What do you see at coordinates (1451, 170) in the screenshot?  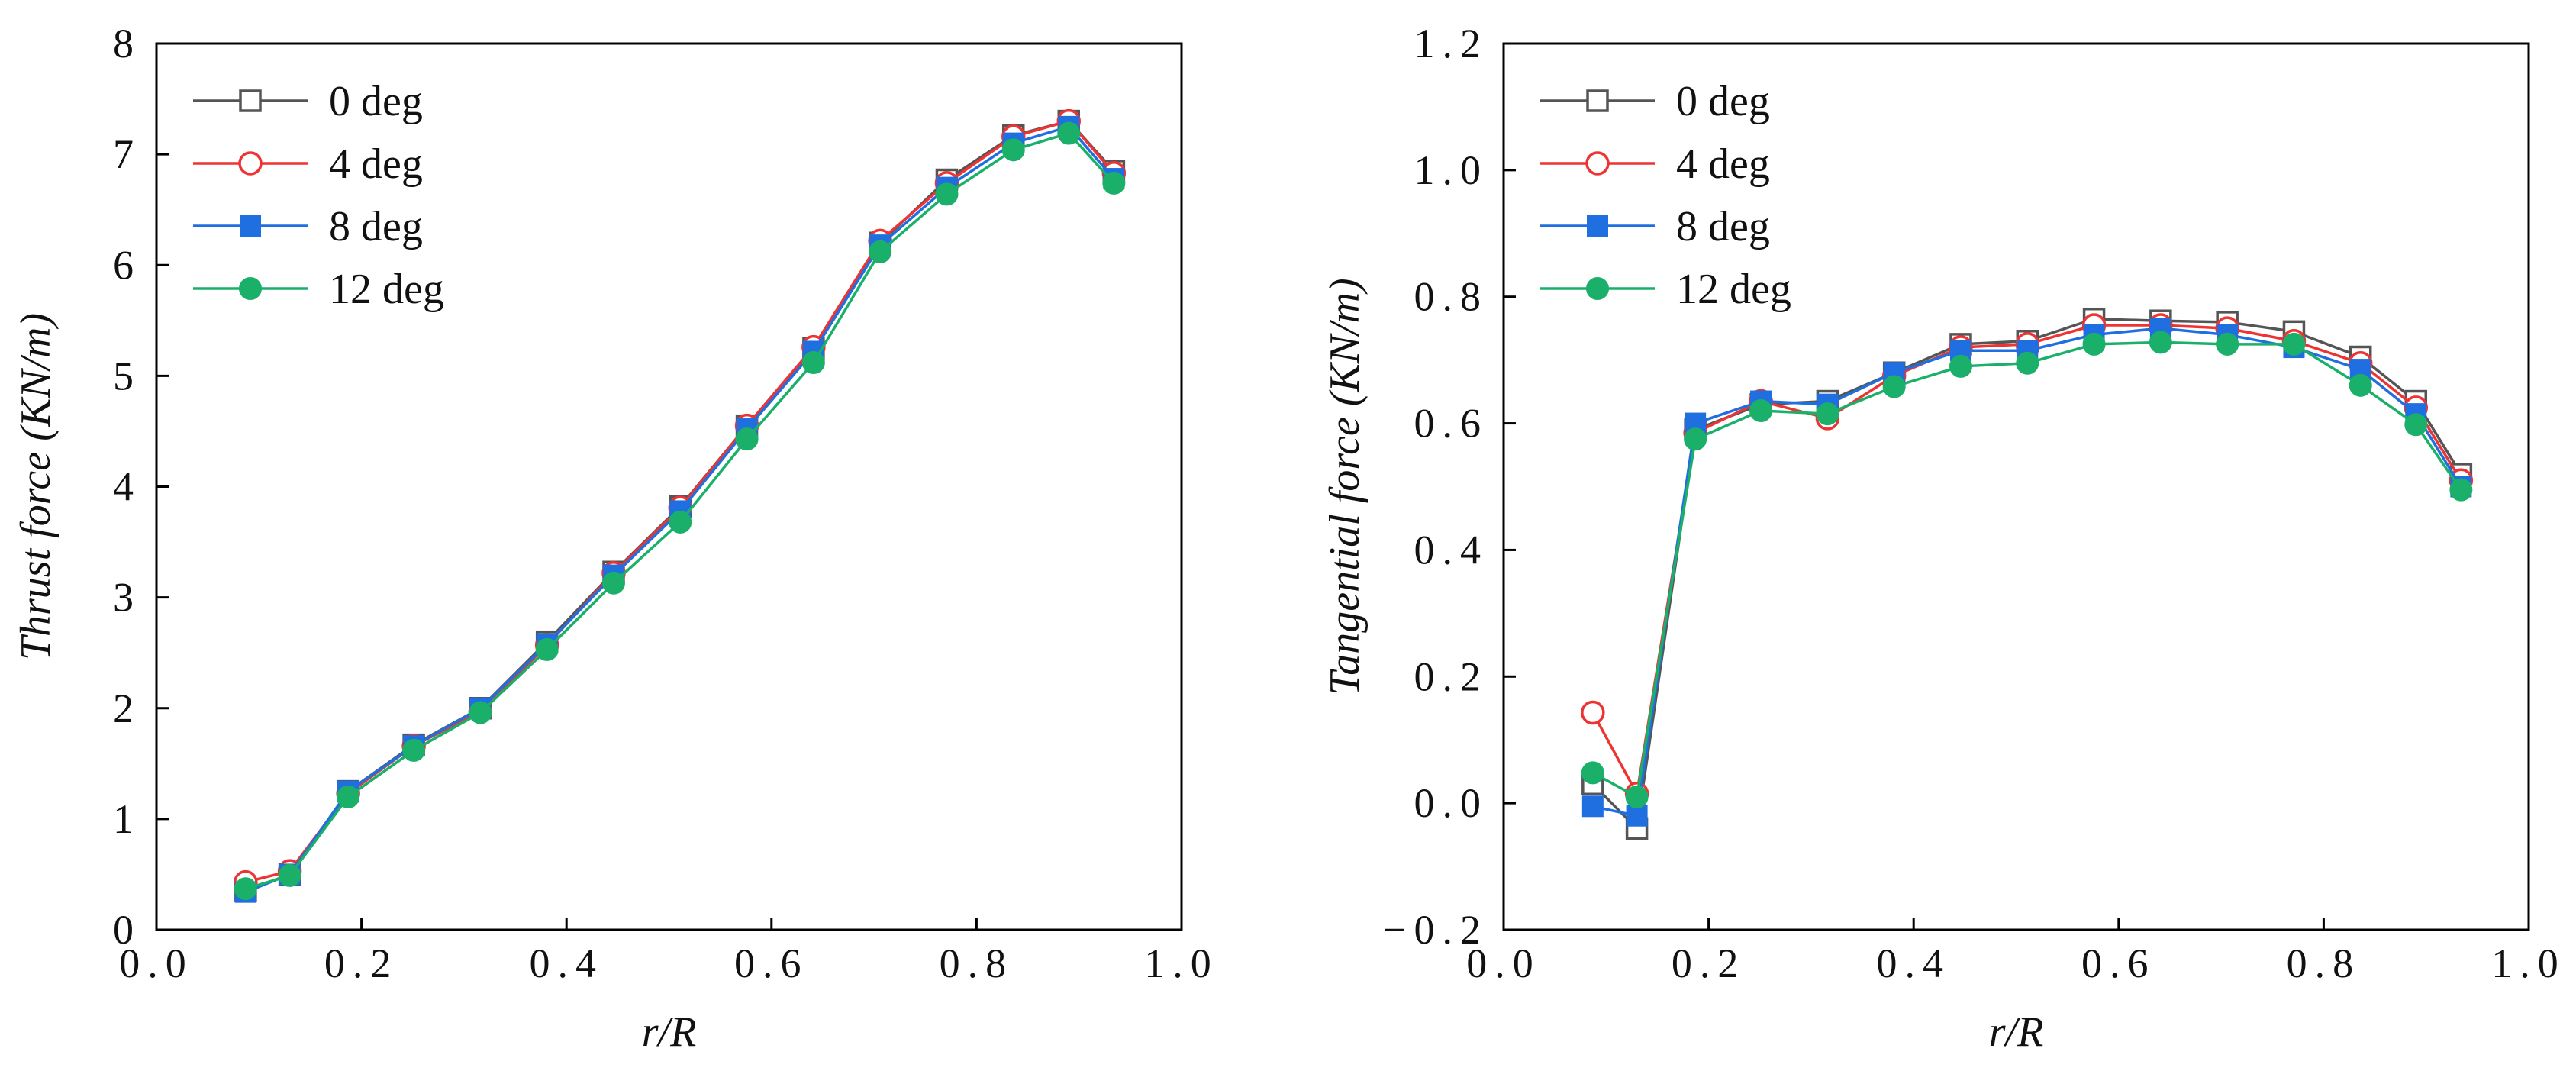 I see `y-tick-label: 1.0` at bounding box center [1451, 170].